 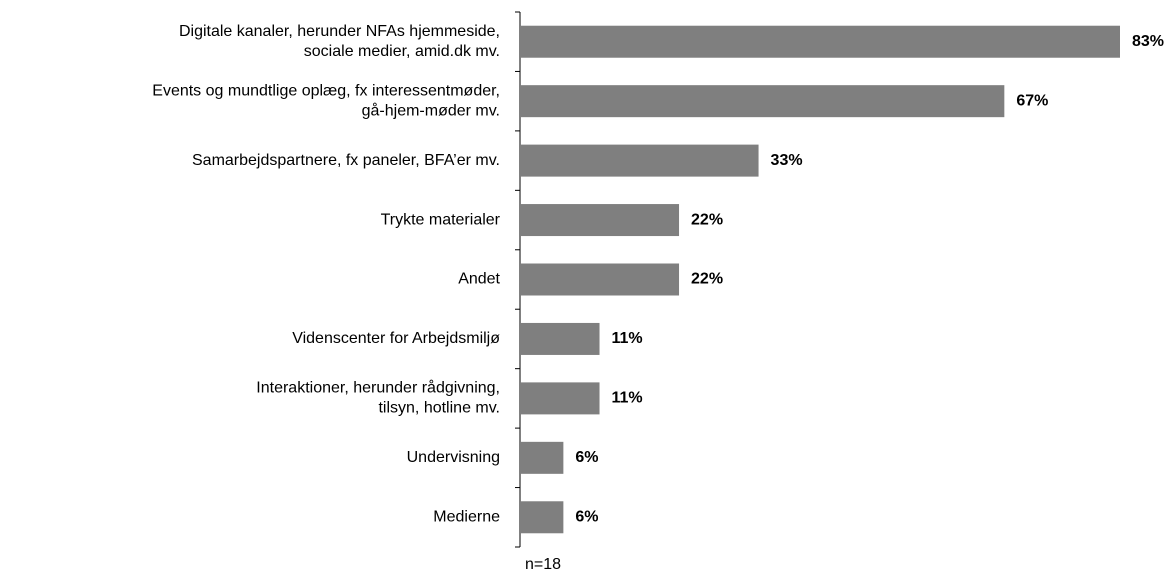 I want to click on value-label: 67%, so click(x=1032, y=100).